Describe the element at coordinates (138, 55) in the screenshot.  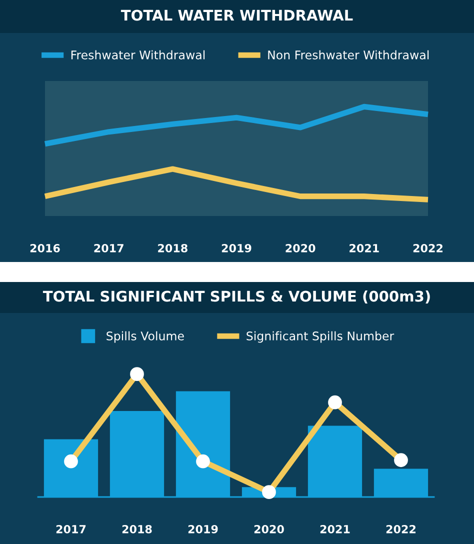
I see `legend-label: Freshwater Withdrawal` at that location.